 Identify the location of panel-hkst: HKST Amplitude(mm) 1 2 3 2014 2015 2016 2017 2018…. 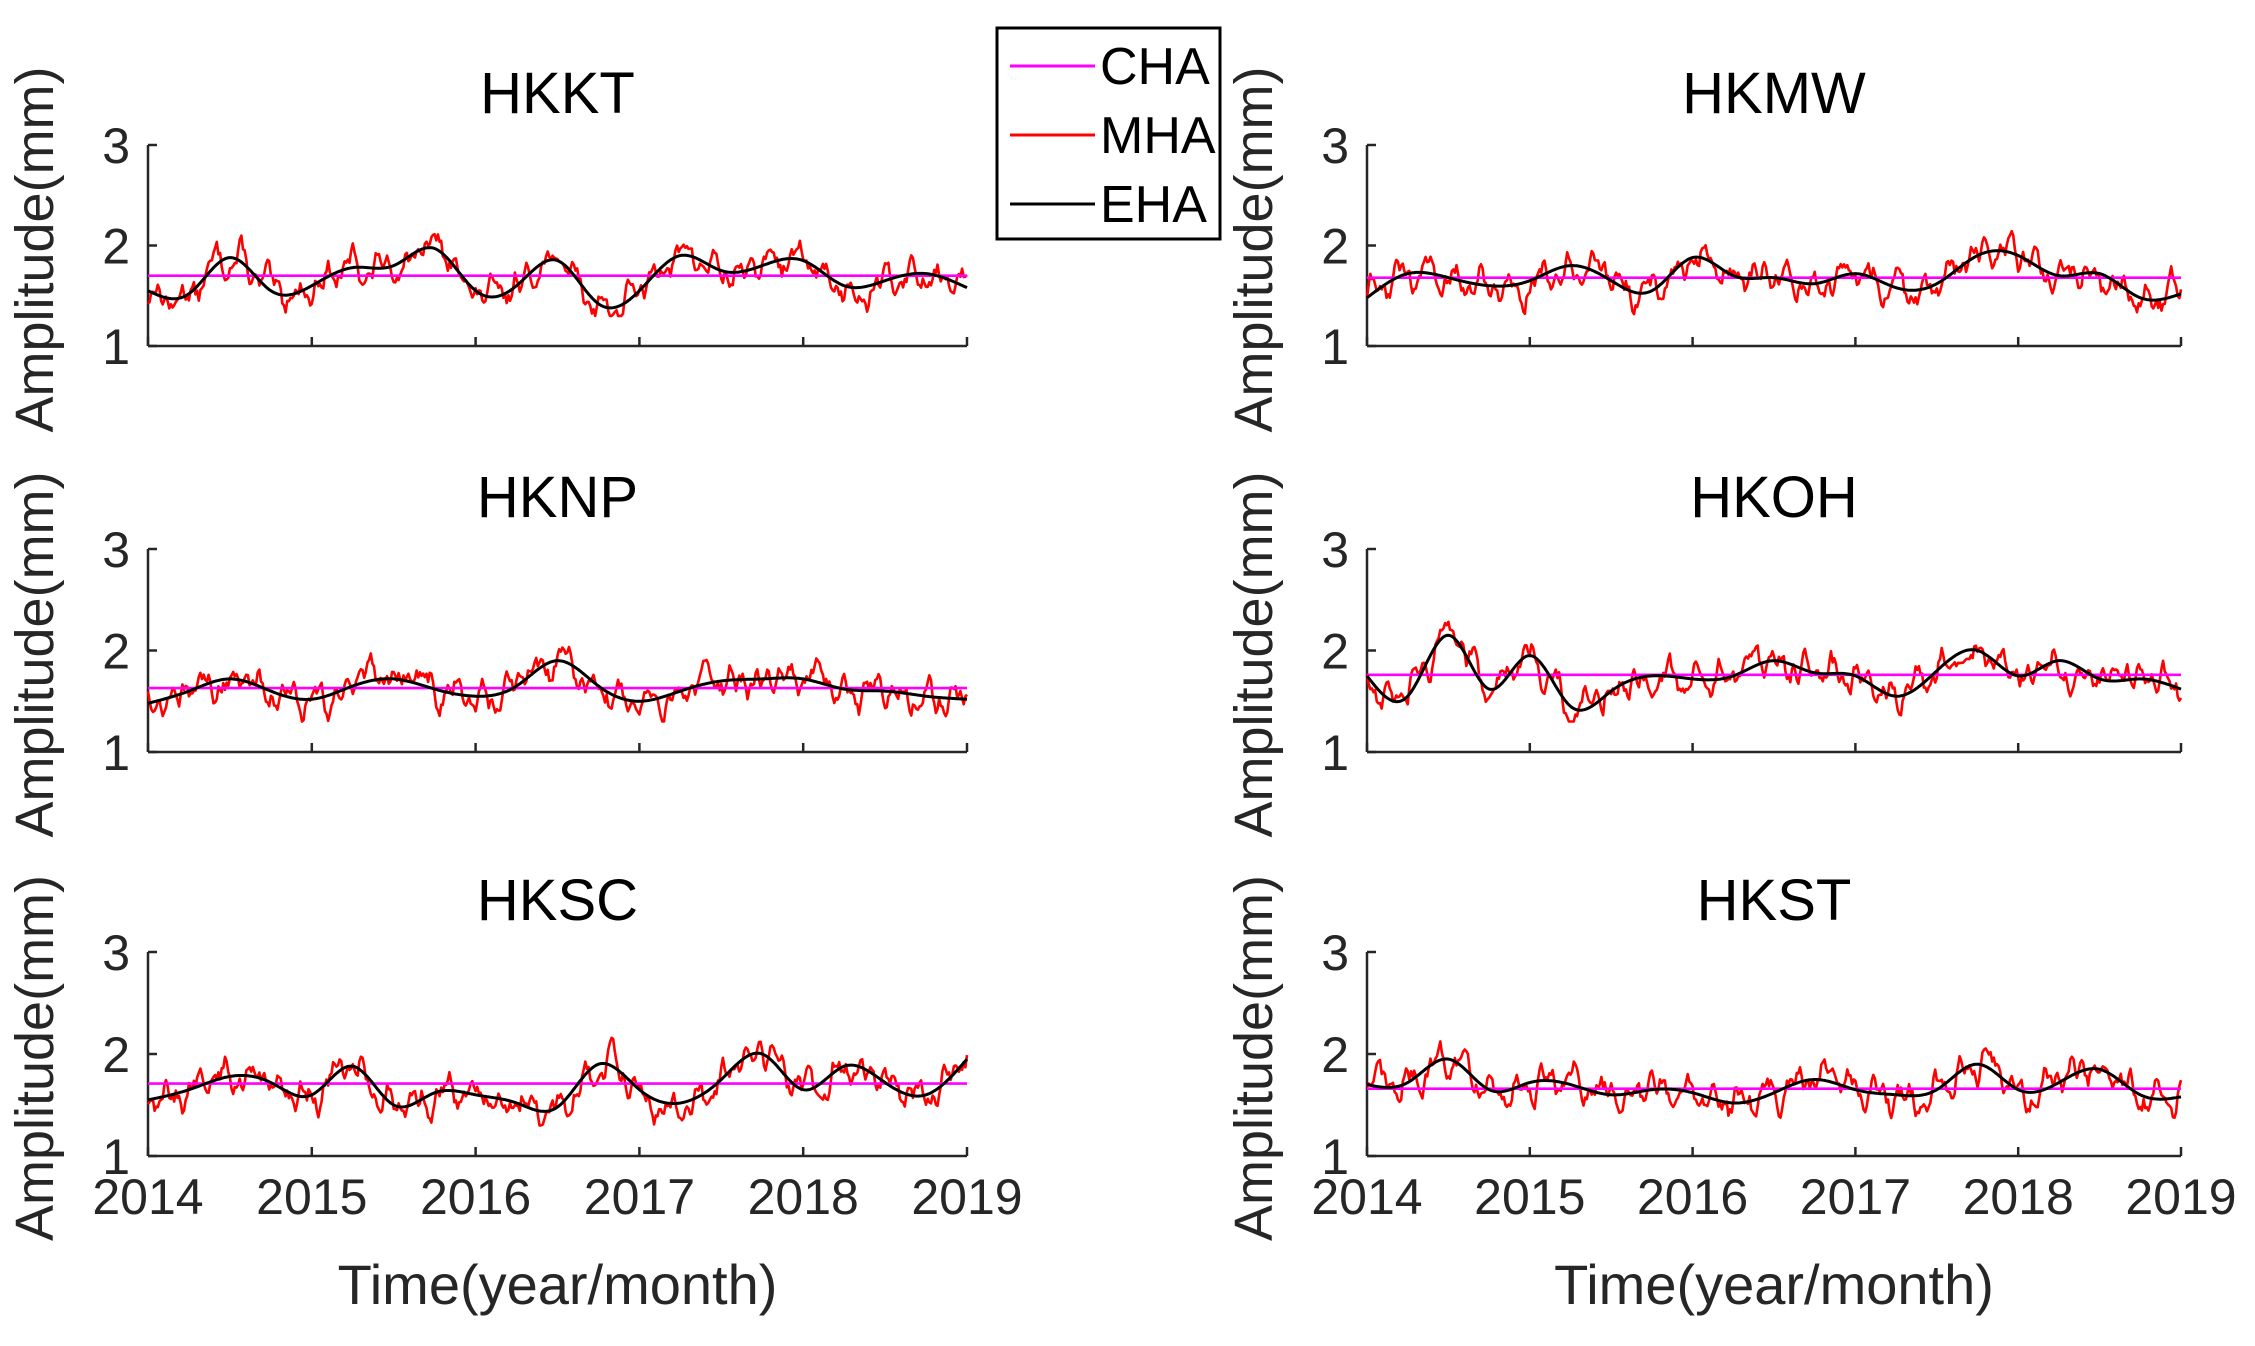
(1730, 1092).